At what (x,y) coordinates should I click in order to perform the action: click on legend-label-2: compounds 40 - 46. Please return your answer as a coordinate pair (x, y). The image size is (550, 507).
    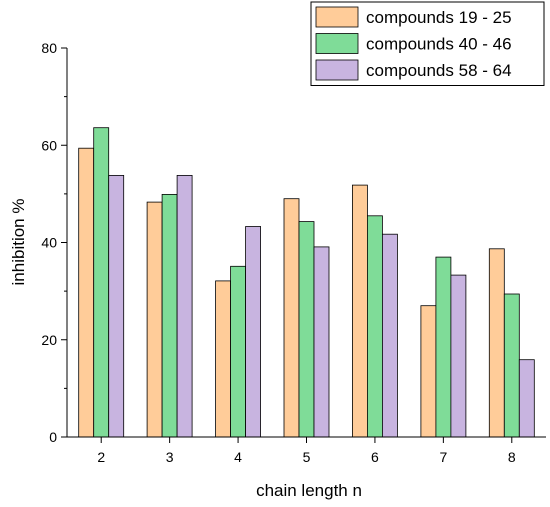
    Looking at the image, I should click on (439, 44).